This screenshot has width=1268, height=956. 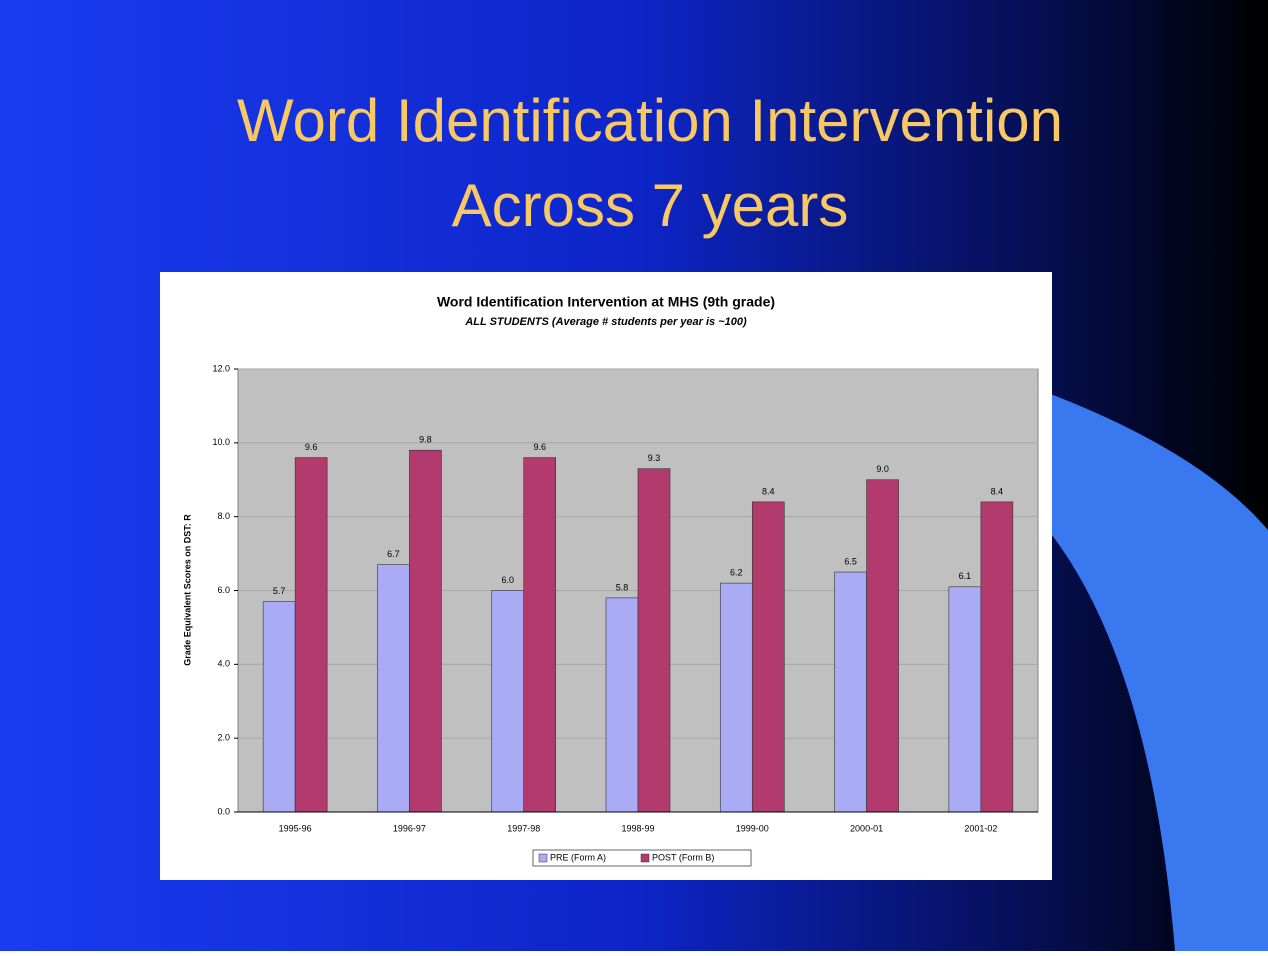 I want to click on value-label: 5.8, so click(x=622, y=587).